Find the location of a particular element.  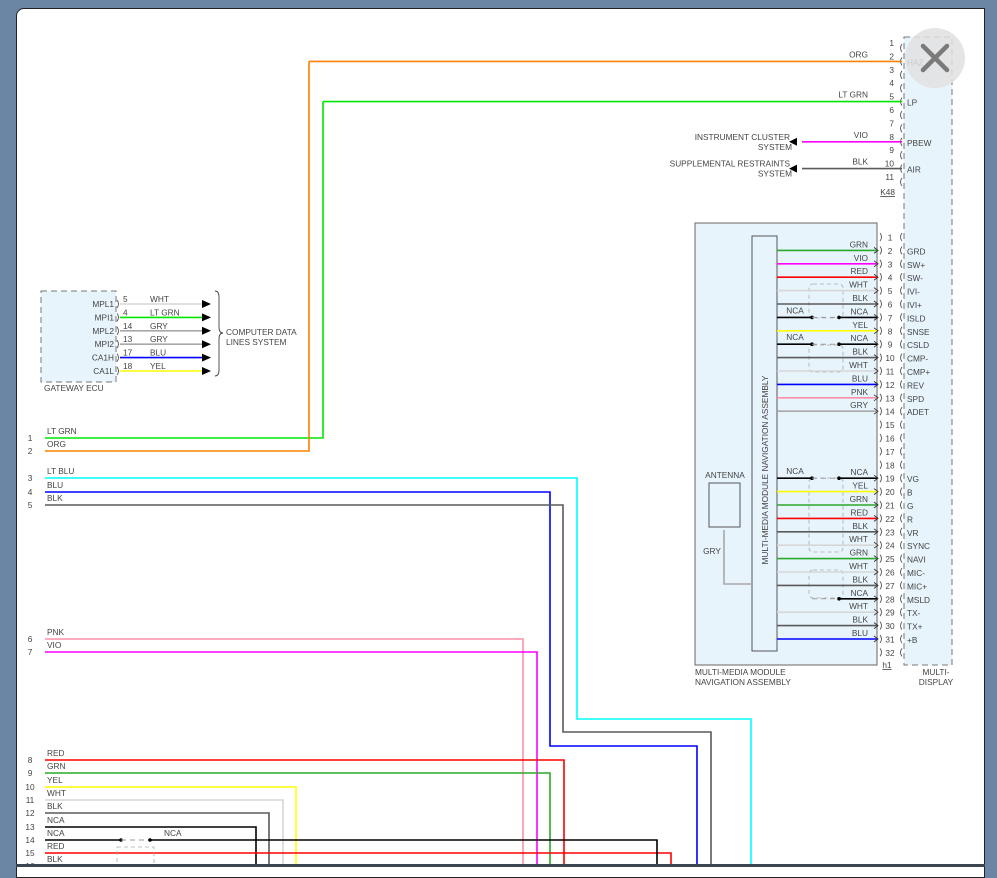

pin-number: 12 is located at coordinates (30, 813).